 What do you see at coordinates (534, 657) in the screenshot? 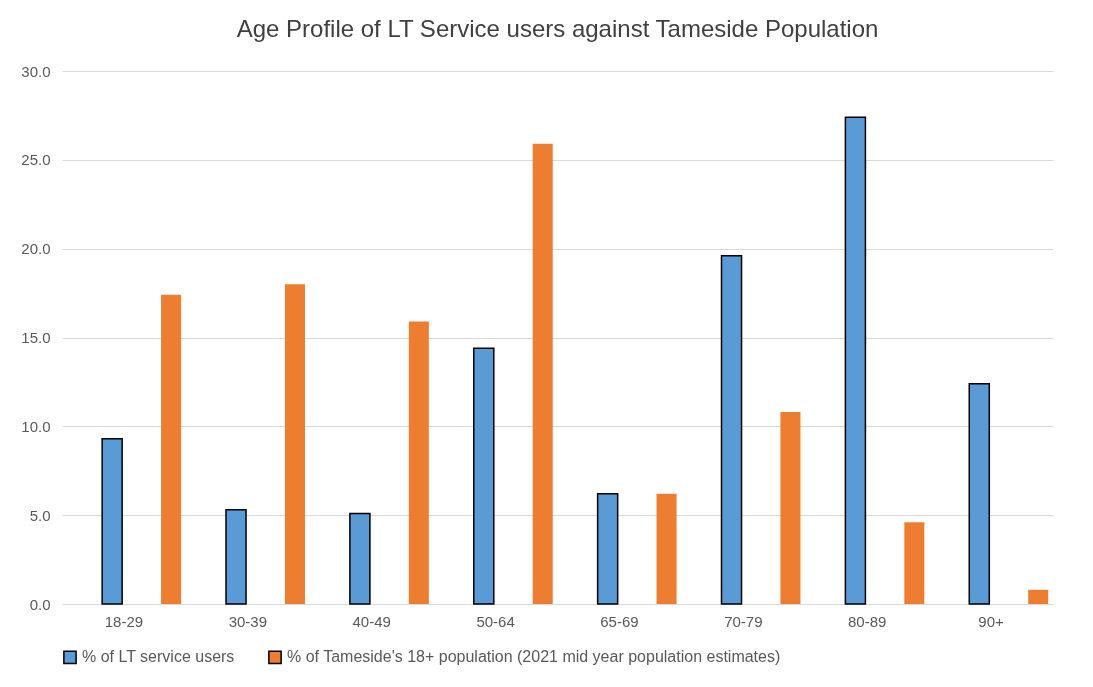
I see `legend-label: % of Tameside's 18+ population (2021 mid year population estimates)` at bounding box center [534, 657].